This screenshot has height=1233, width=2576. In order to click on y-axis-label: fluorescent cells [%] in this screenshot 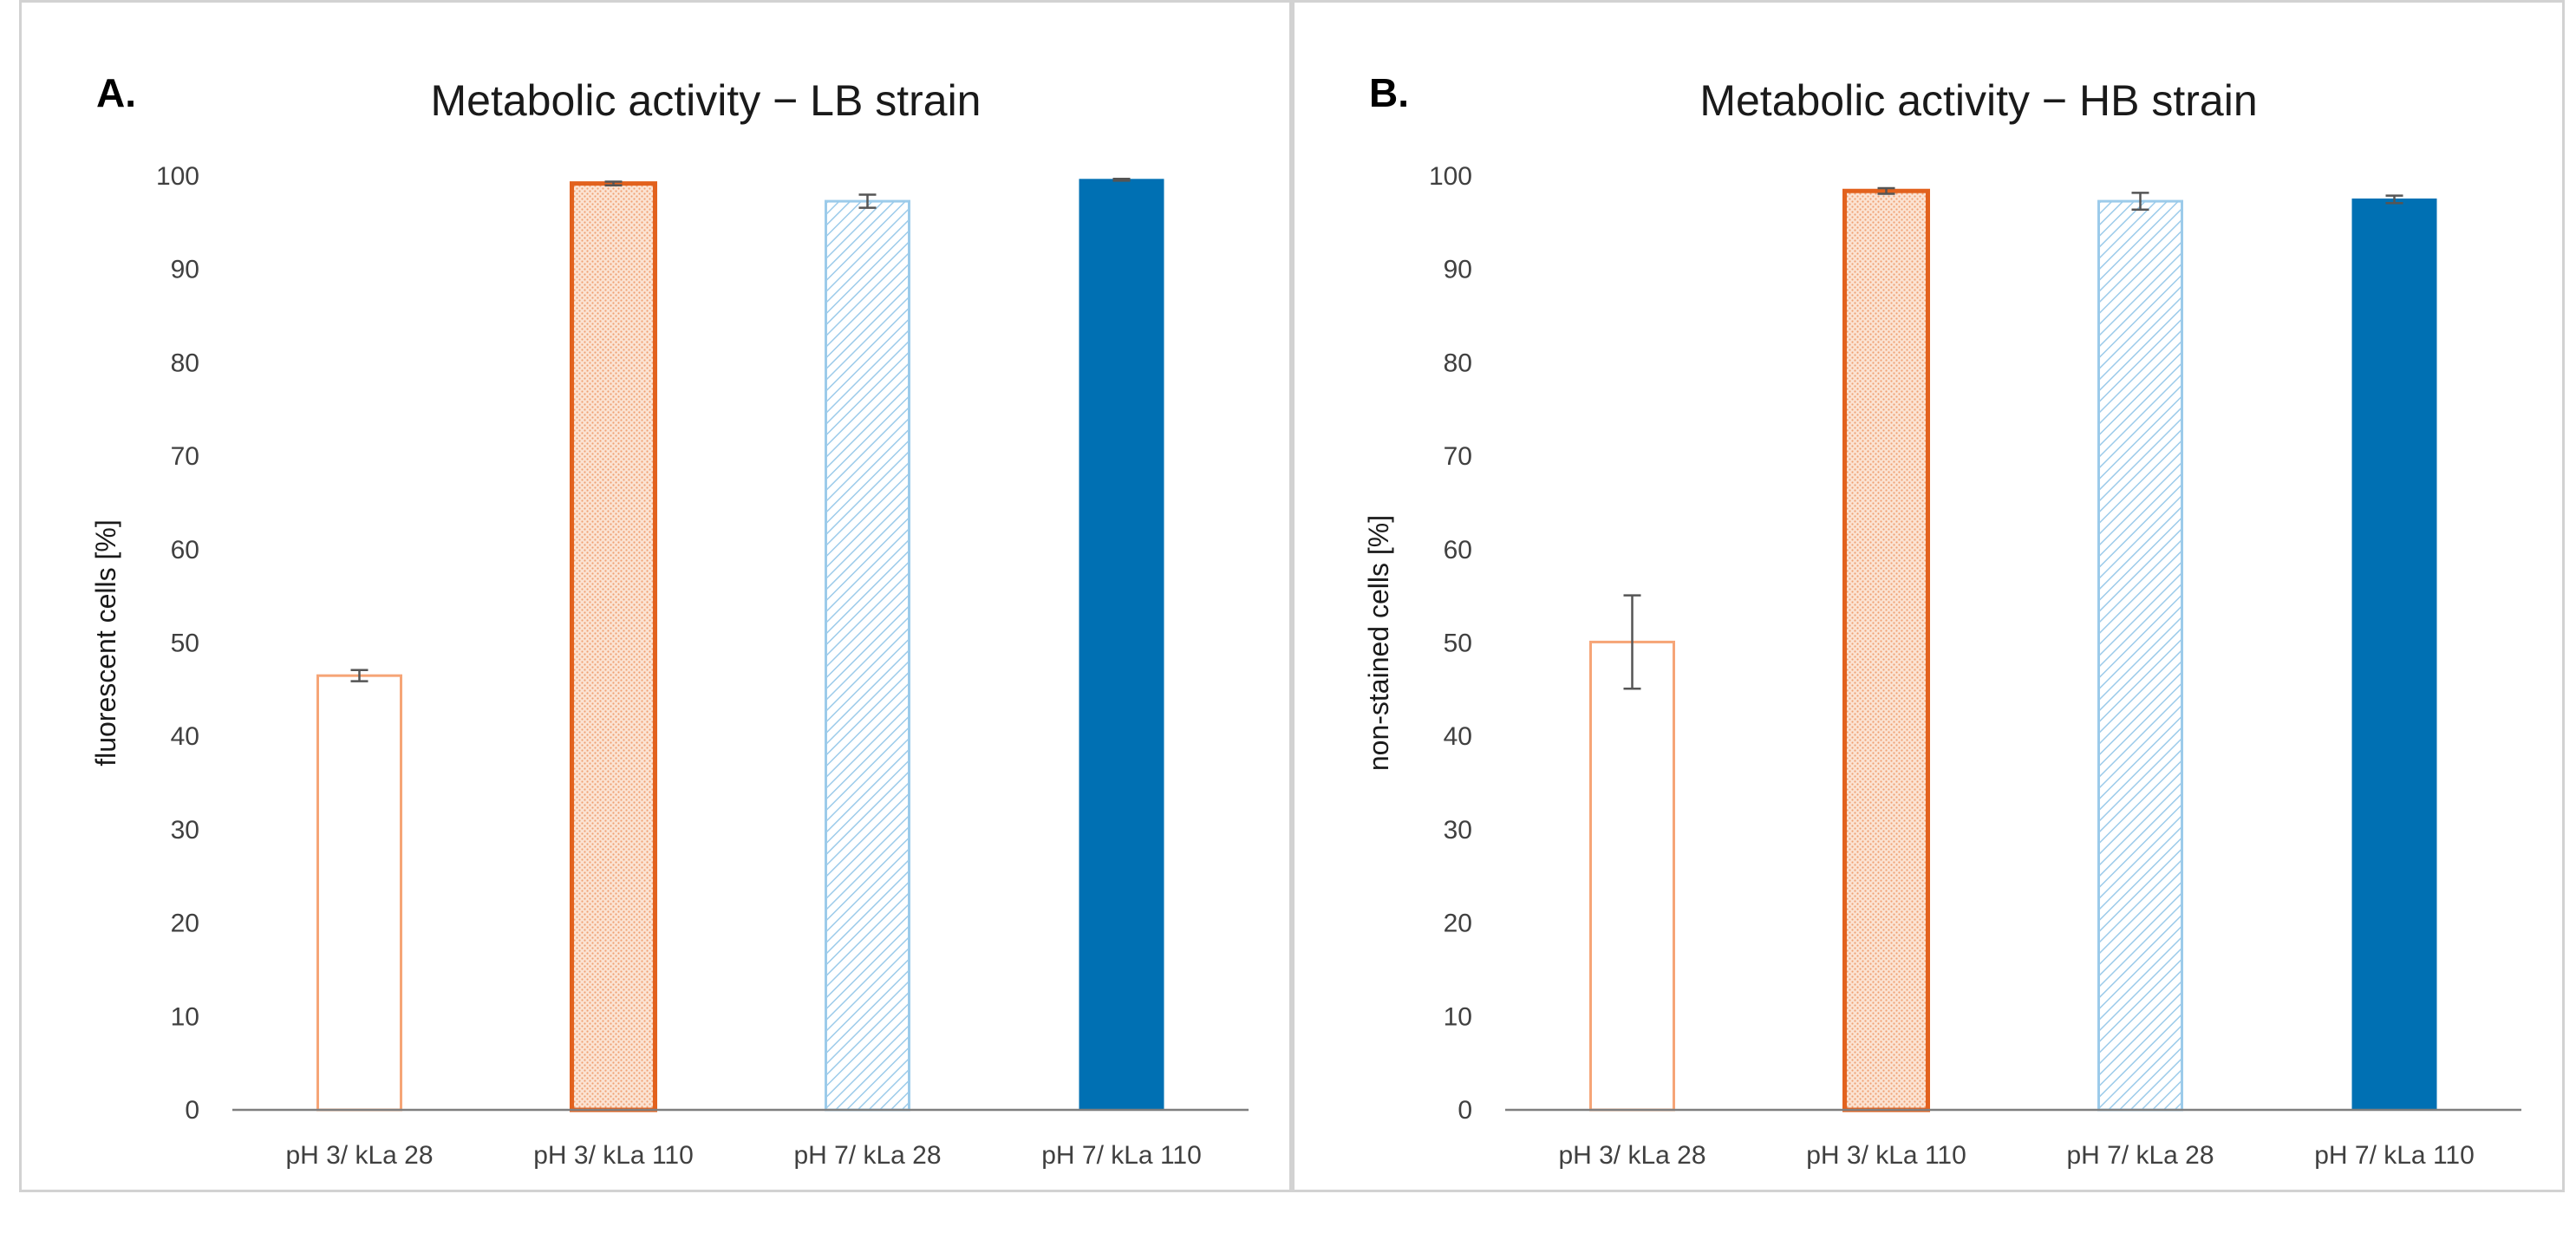, I will do `click(105, 643)`.